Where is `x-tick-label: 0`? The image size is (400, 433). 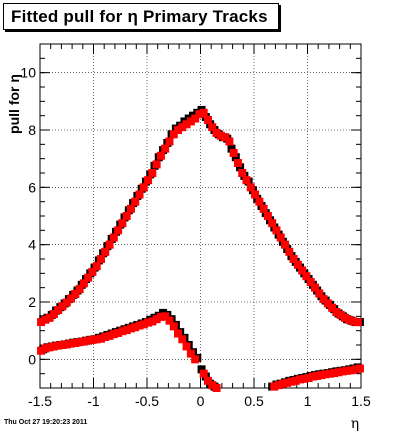 x-tick-label: 0 is located at coordinates (201, 401).